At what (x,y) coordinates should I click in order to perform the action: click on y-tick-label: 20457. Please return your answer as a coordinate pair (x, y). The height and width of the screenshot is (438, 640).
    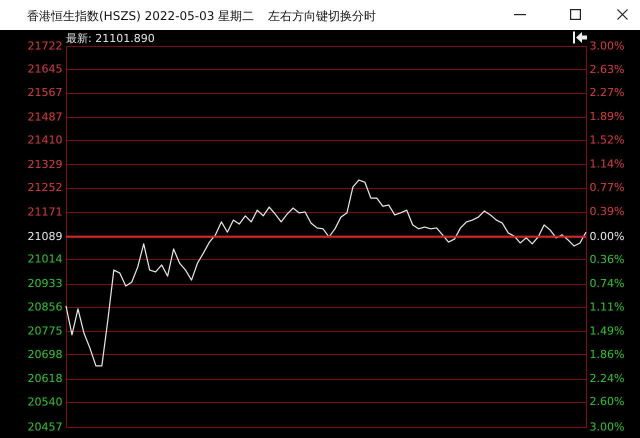
    Looking at the image, I should click on (45, 427).